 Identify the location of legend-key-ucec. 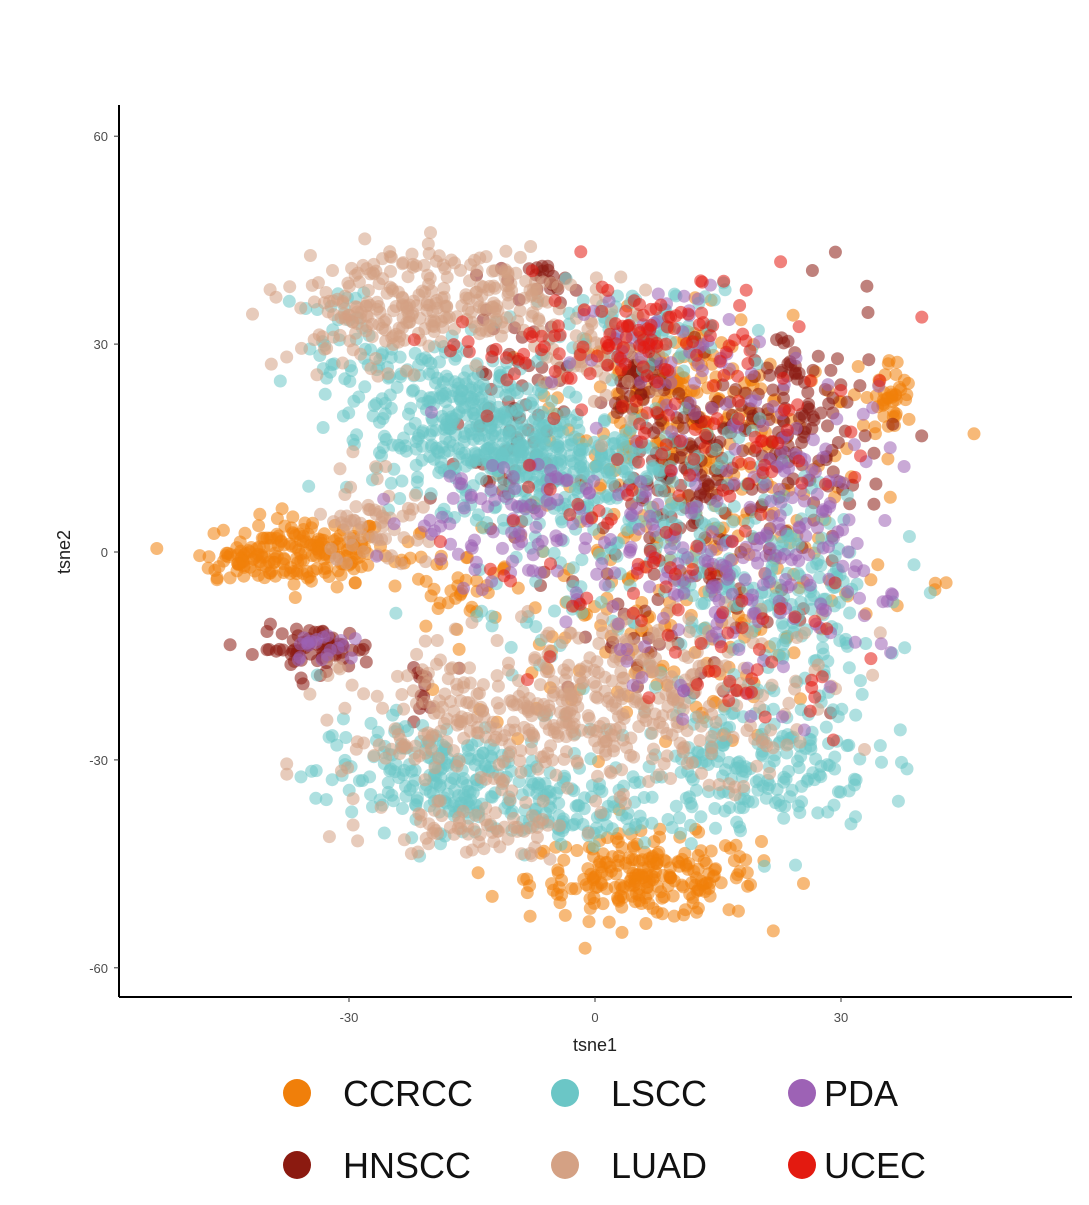
(802, 1165).